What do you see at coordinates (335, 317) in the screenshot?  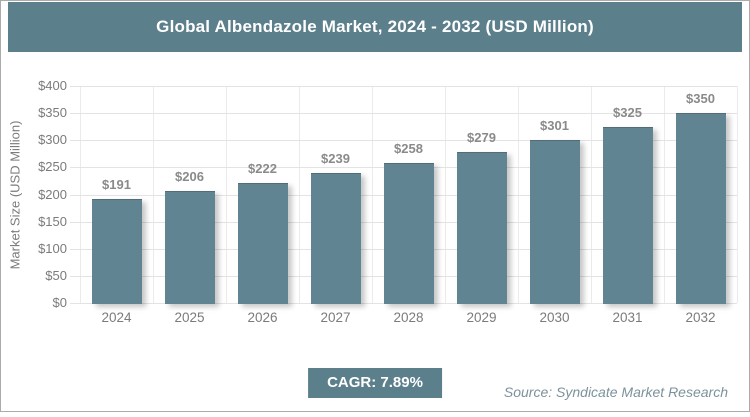 I see `x-tick-label: 2027` at bounding box center [335, 317].